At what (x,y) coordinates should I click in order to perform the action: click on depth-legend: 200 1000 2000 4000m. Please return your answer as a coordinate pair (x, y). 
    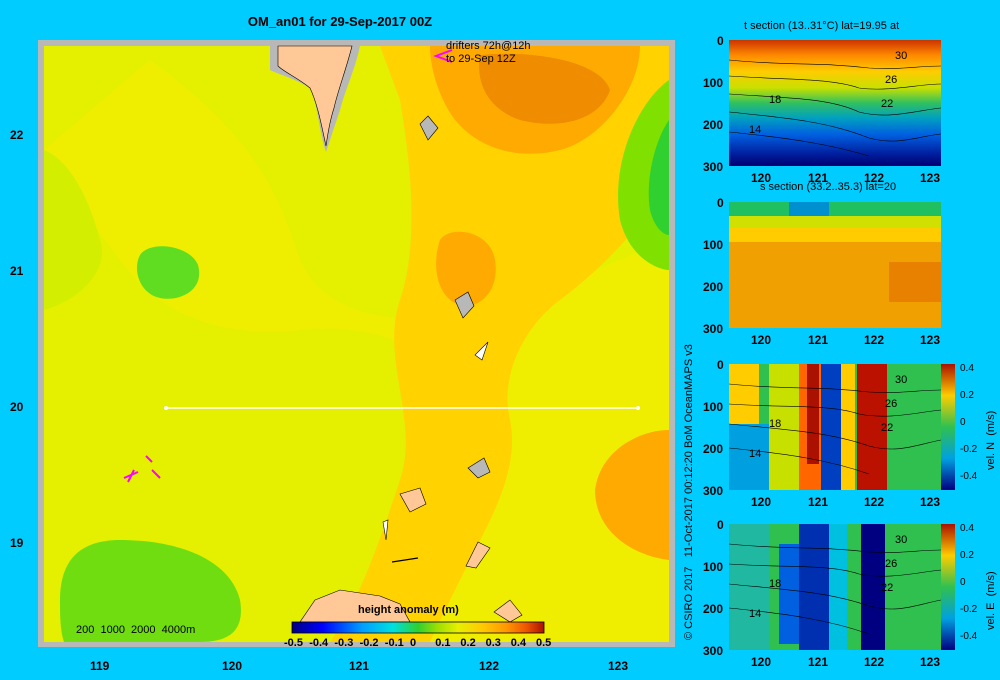
    Looking at the image, I should click on (136, 630).